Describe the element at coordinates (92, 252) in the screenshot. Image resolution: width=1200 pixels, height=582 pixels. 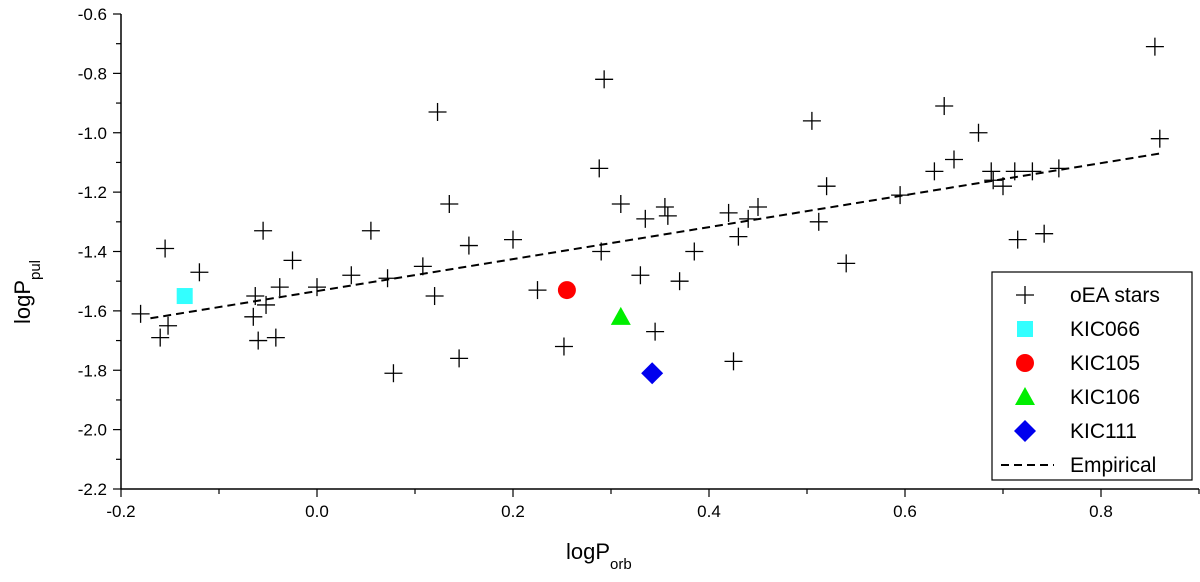
I see `y-tick-label: -1.4` at that location.